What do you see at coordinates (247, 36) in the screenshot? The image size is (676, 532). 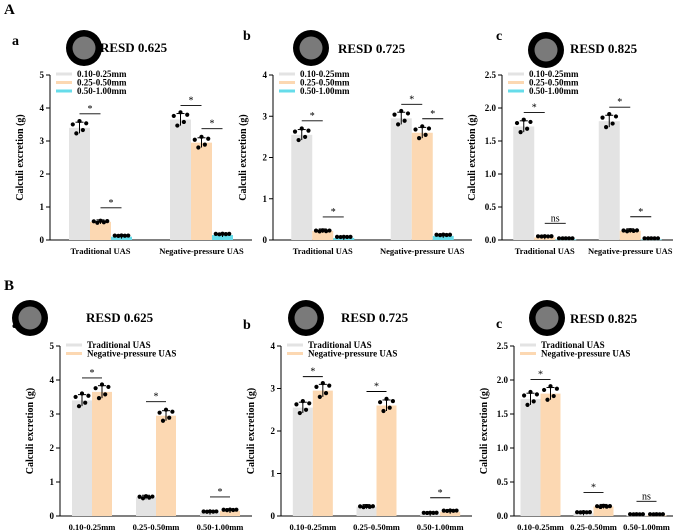 I see `panel-letter: b` at bounding box center [247, 36].